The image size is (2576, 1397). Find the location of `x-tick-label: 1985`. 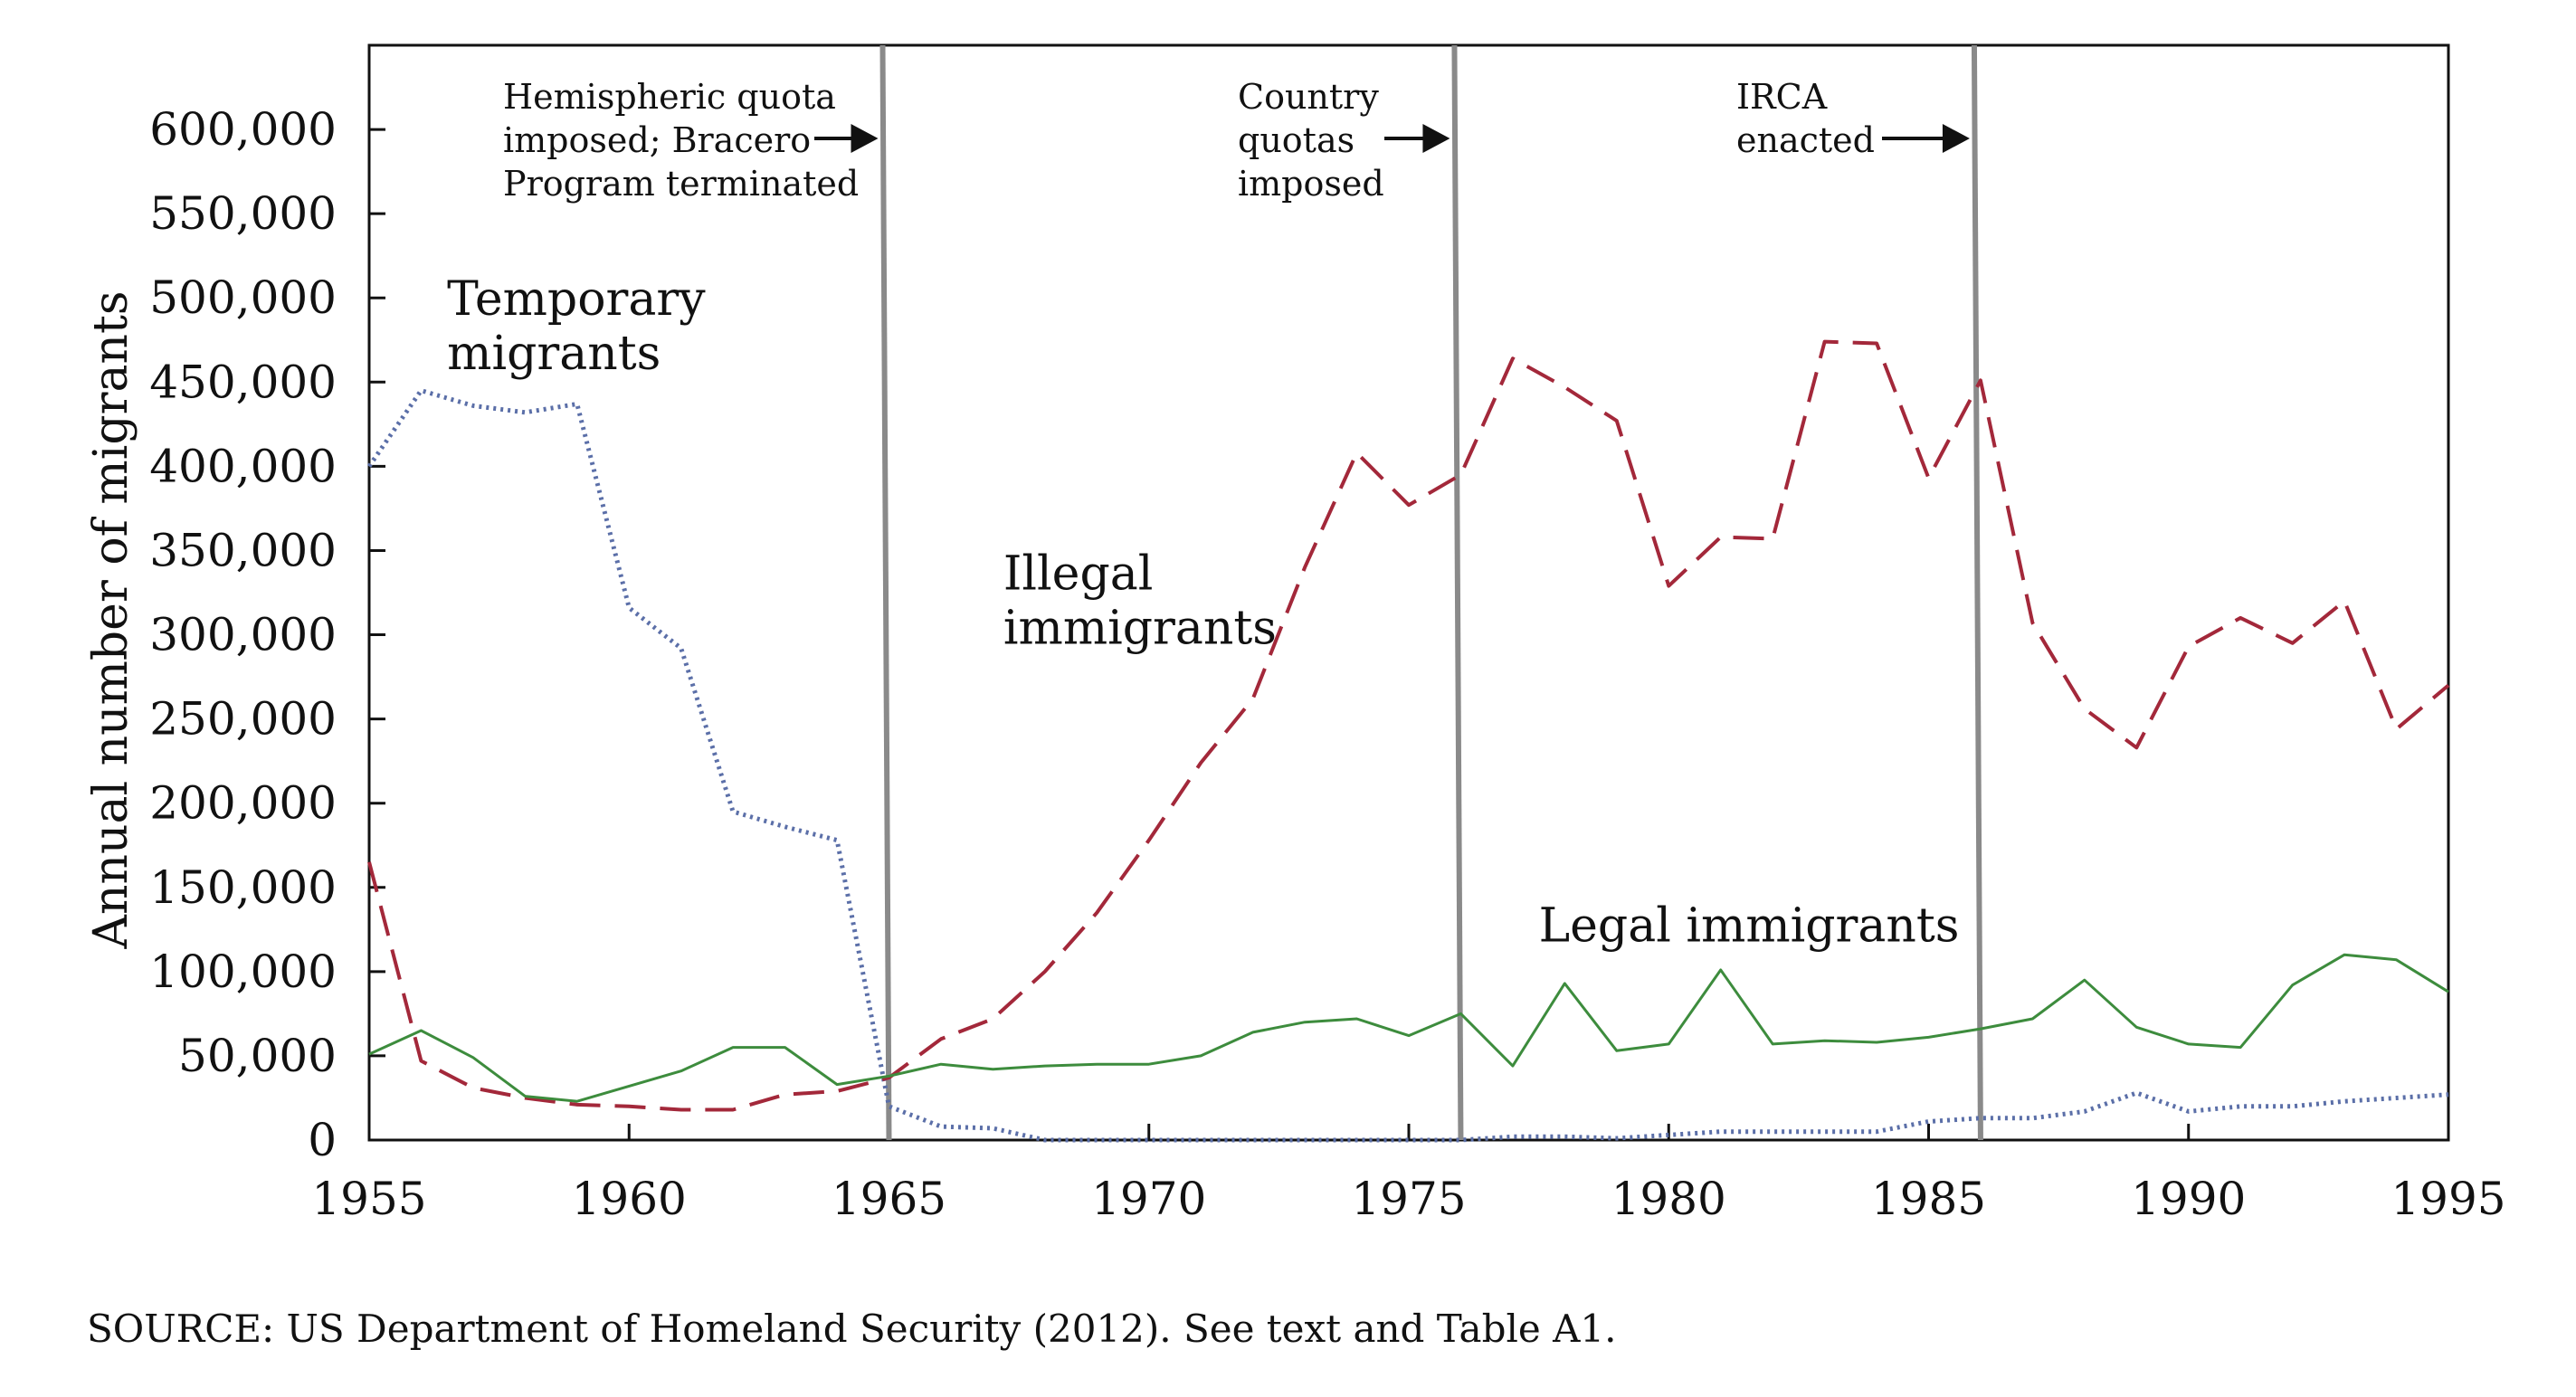

x-tick-label: 1985 is located at coordinates (1929, 1199).